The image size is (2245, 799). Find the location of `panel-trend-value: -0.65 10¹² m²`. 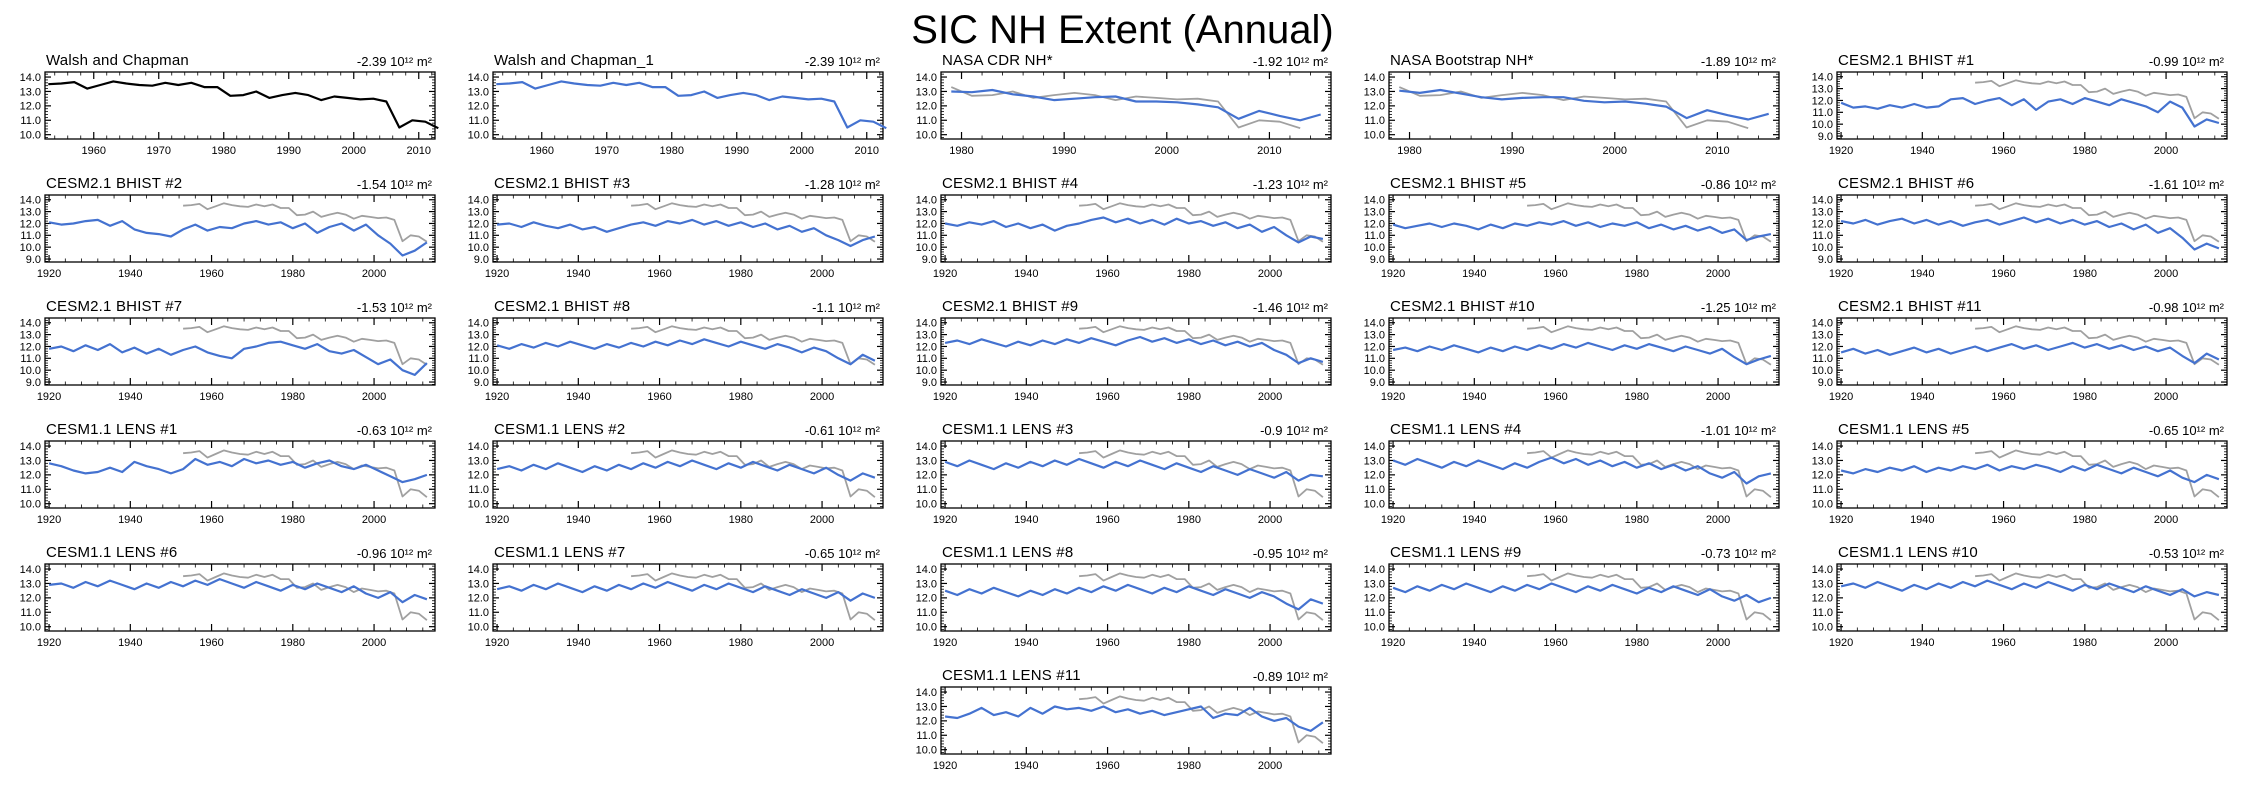

panel-trend-value: -0.65 10¹² m² is located at coordinates (842, 553).